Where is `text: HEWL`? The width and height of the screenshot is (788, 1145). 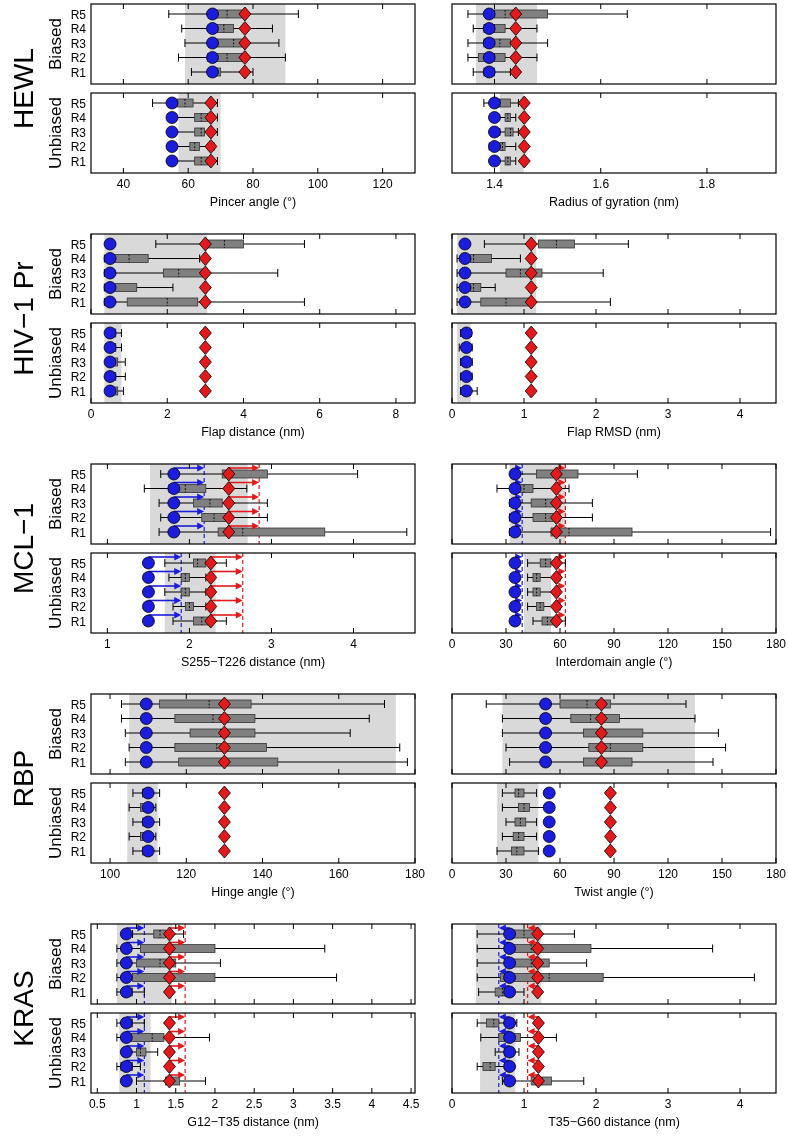 text: HEWL is located at coordinates (23, 88).